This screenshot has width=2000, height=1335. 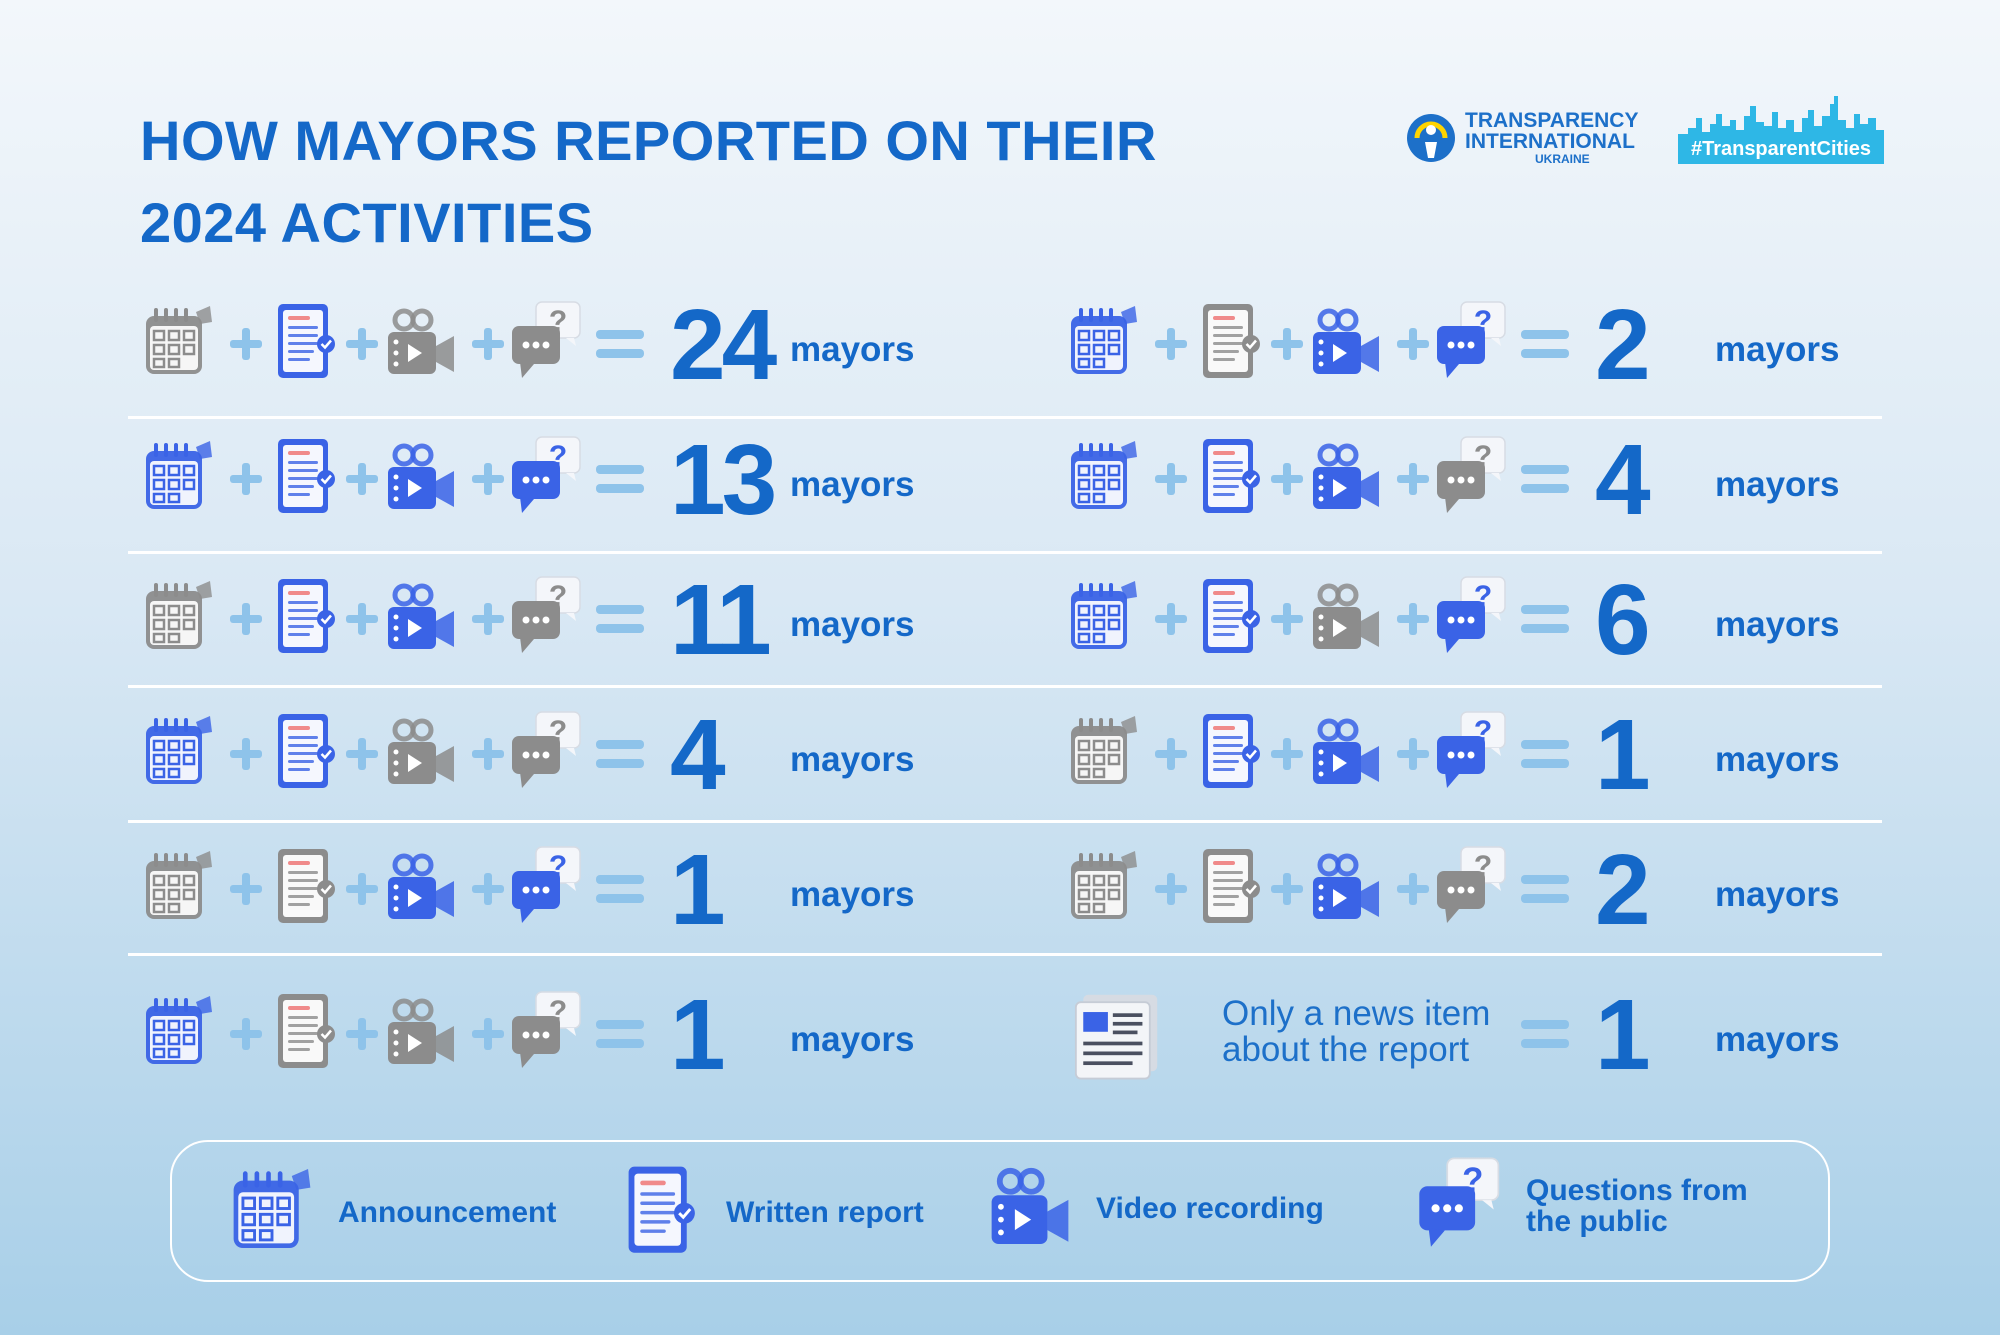 I want to click on legend-written-report: Written report, so click(x=768, y=1212).